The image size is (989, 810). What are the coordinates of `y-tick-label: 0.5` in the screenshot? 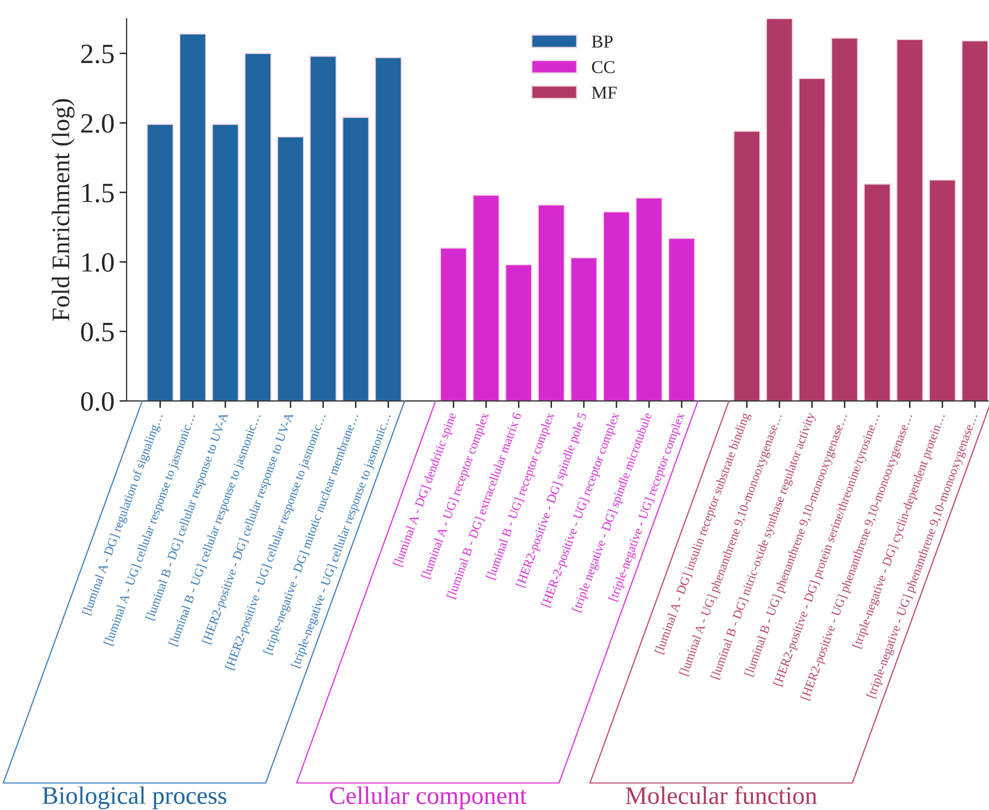 It's located at (97, 332).